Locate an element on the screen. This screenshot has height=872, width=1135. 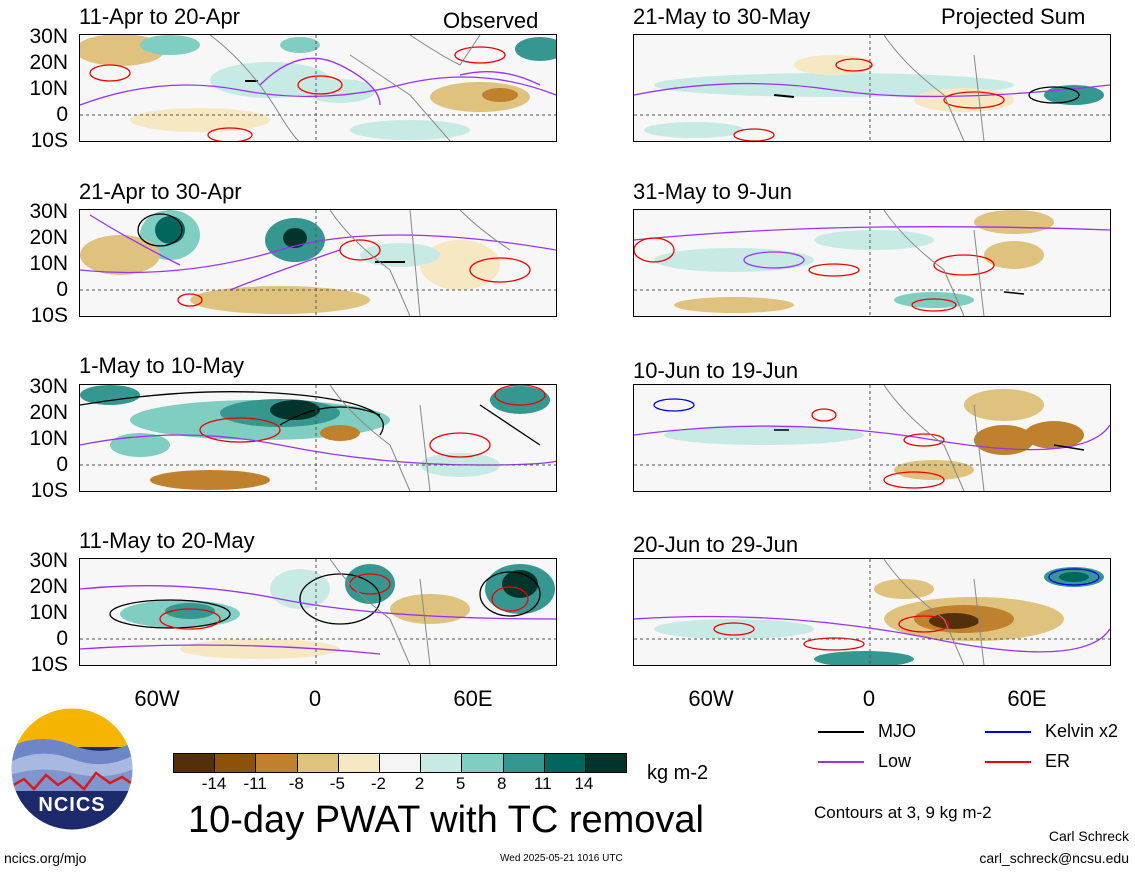
colorbar-tick-label: -5 is located at coordinates (337, 783).